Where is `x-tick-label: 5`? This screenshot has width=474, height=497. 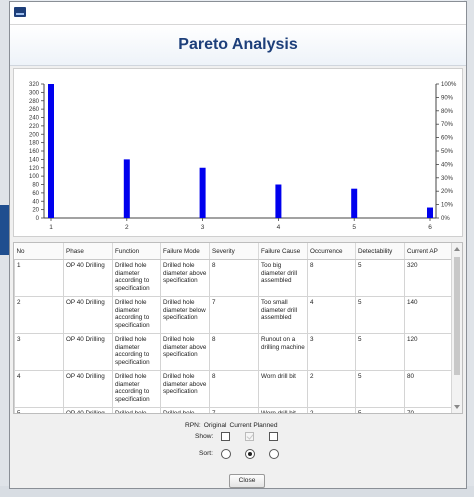
x-tick-label: 5 is located at coordinates (354, 227).